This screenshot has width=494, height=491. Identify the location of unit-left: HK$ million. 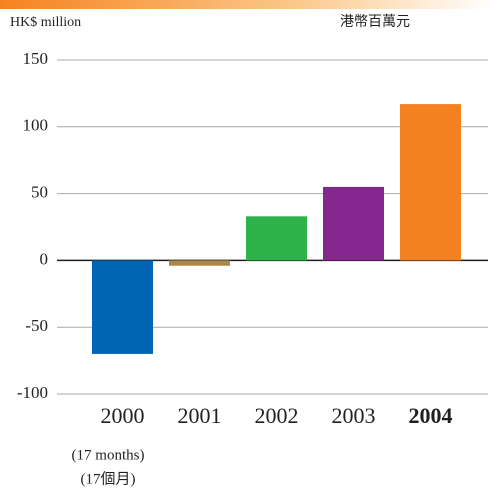
(45, 22).